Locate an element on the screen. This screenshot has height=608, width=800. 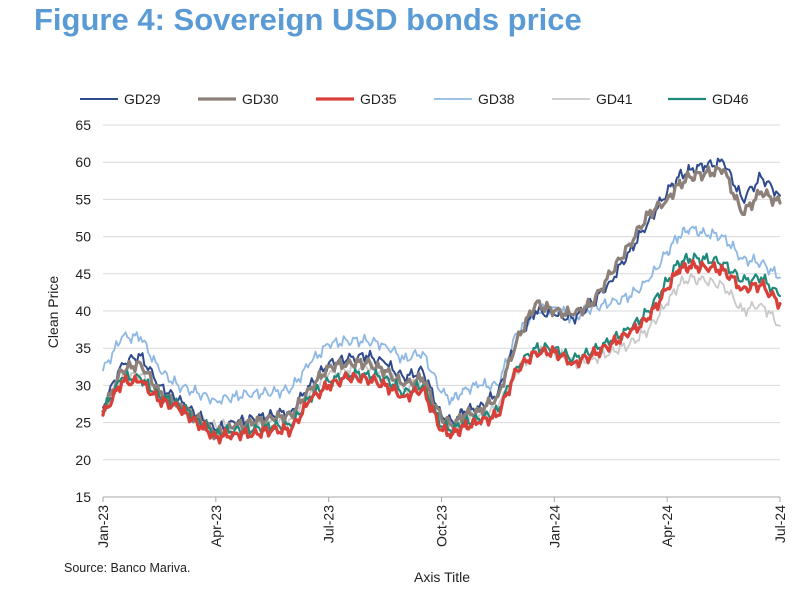
x-tick-label: Jan-23 is located at coordinates (103, 526).